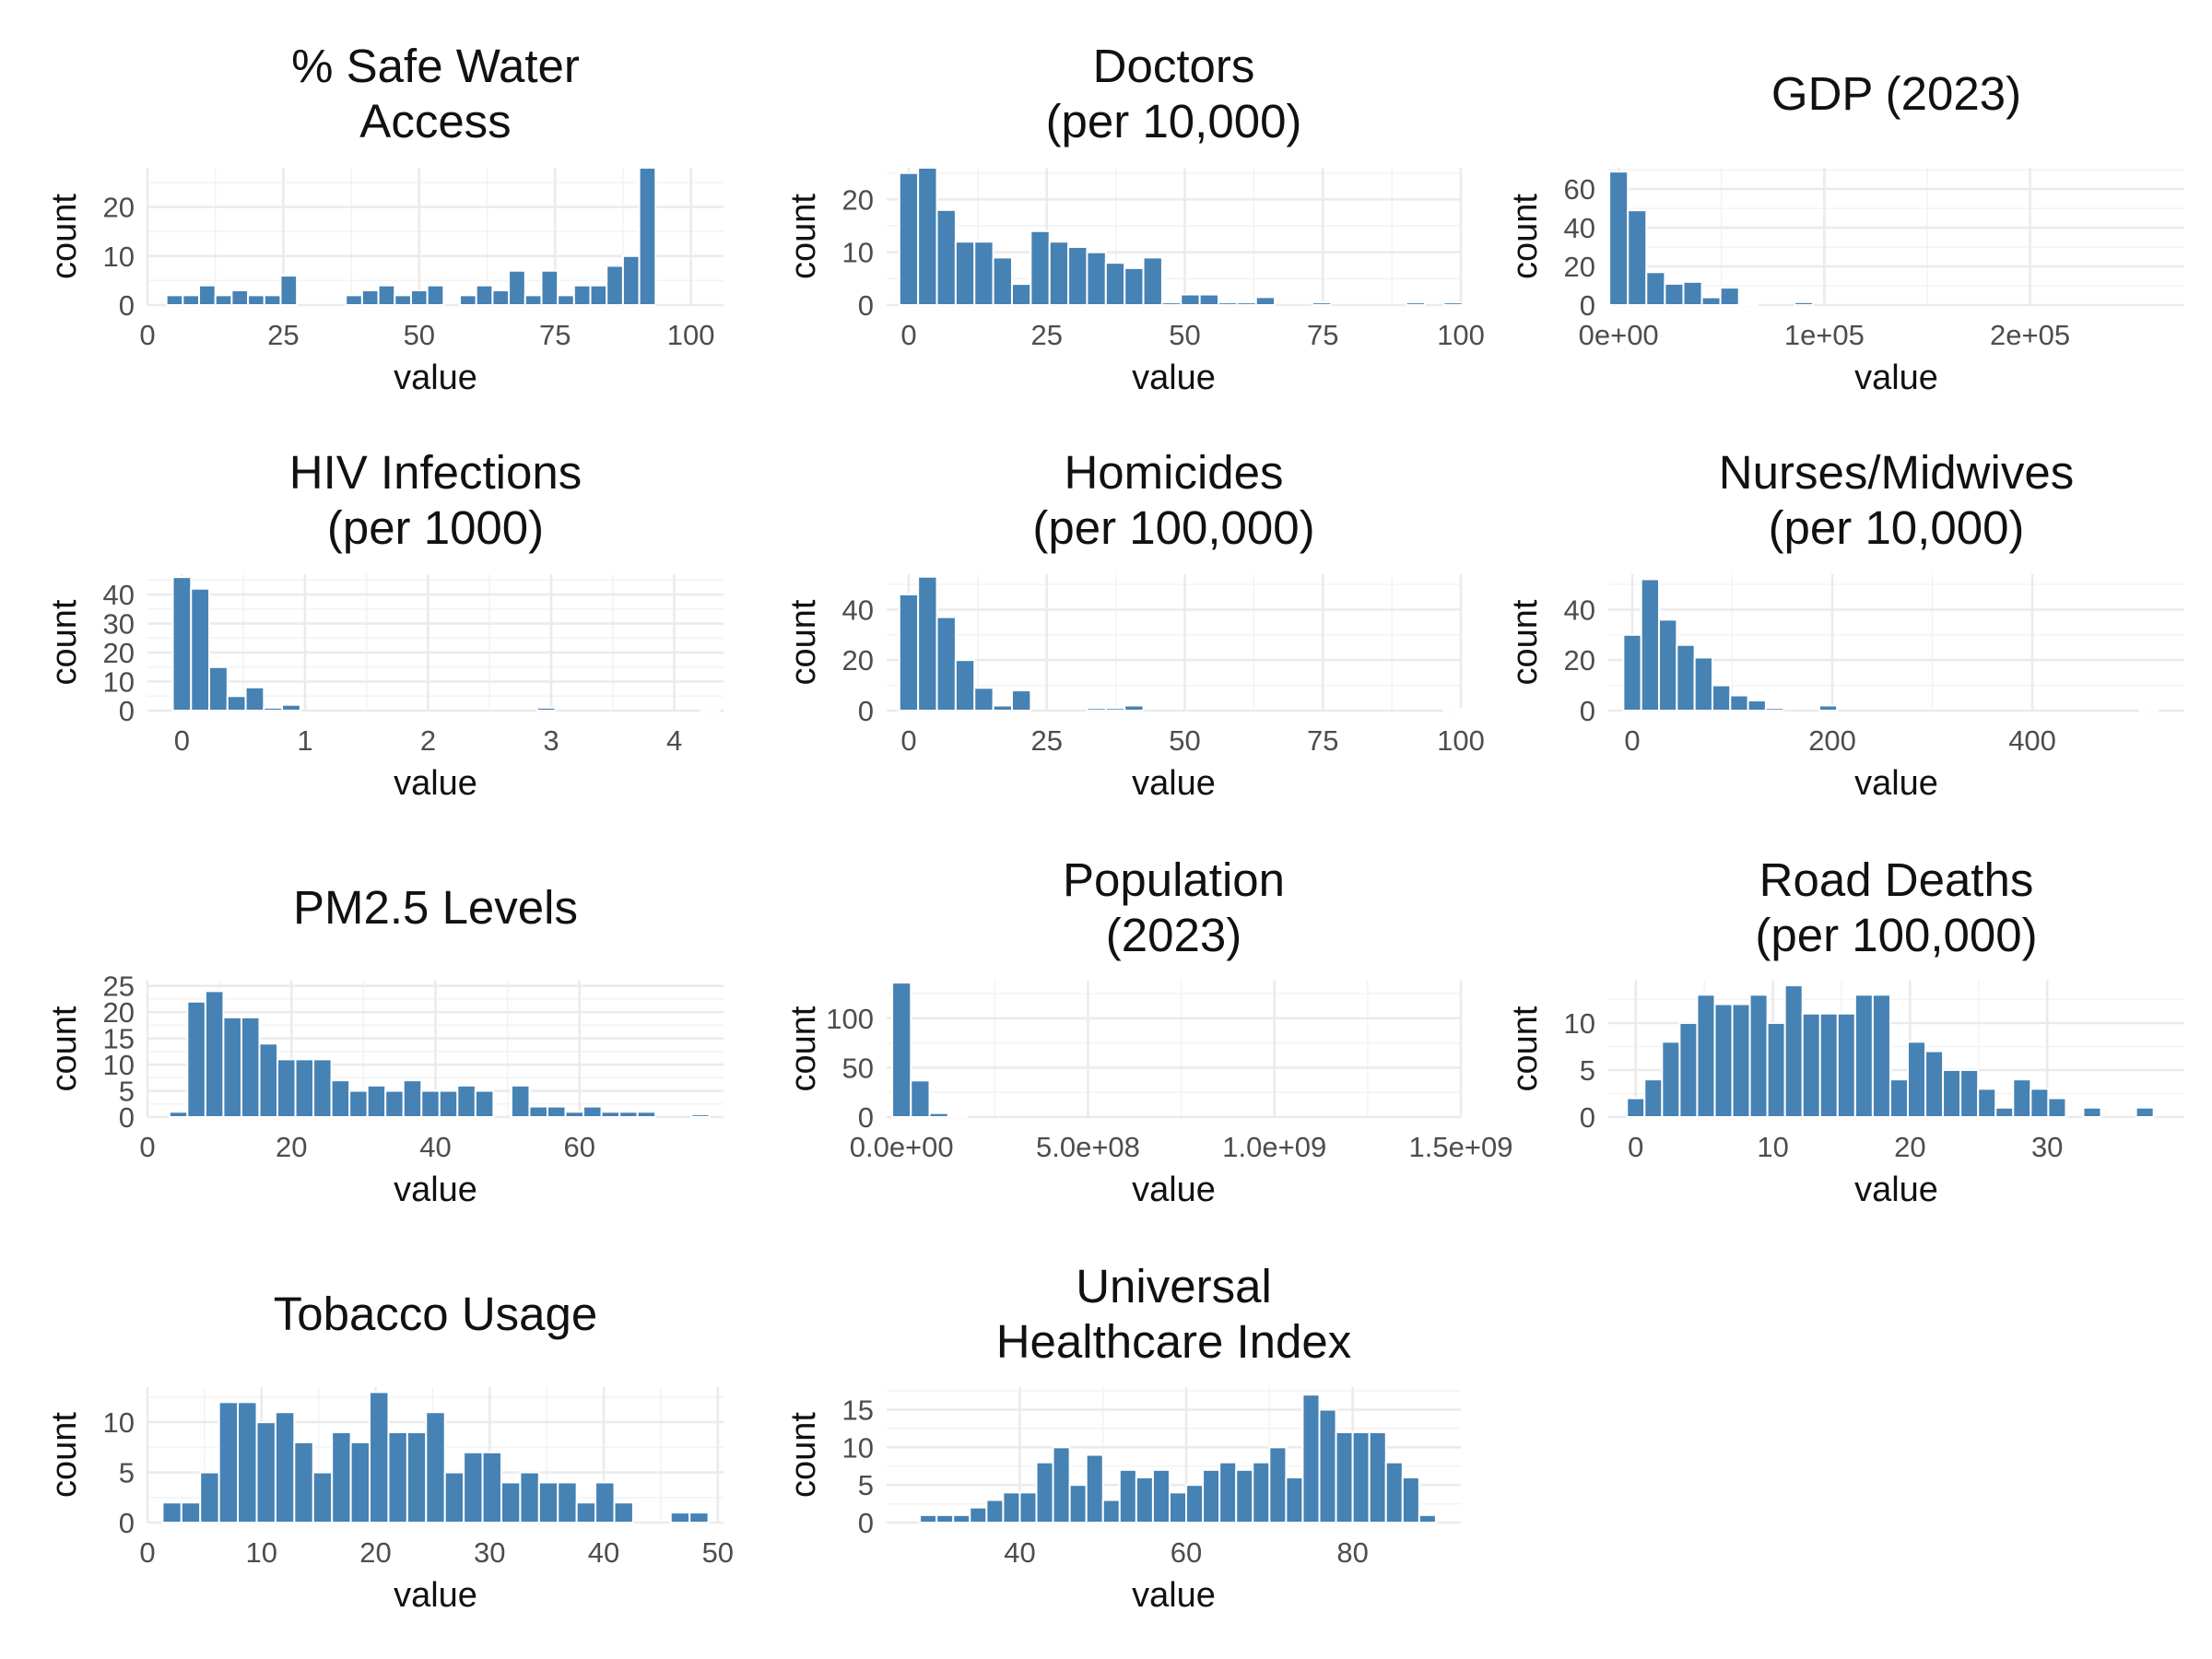  Describe the element at coordinates (1461, 740) in the screenshot. I see `x-tick-label: 100` at that location.